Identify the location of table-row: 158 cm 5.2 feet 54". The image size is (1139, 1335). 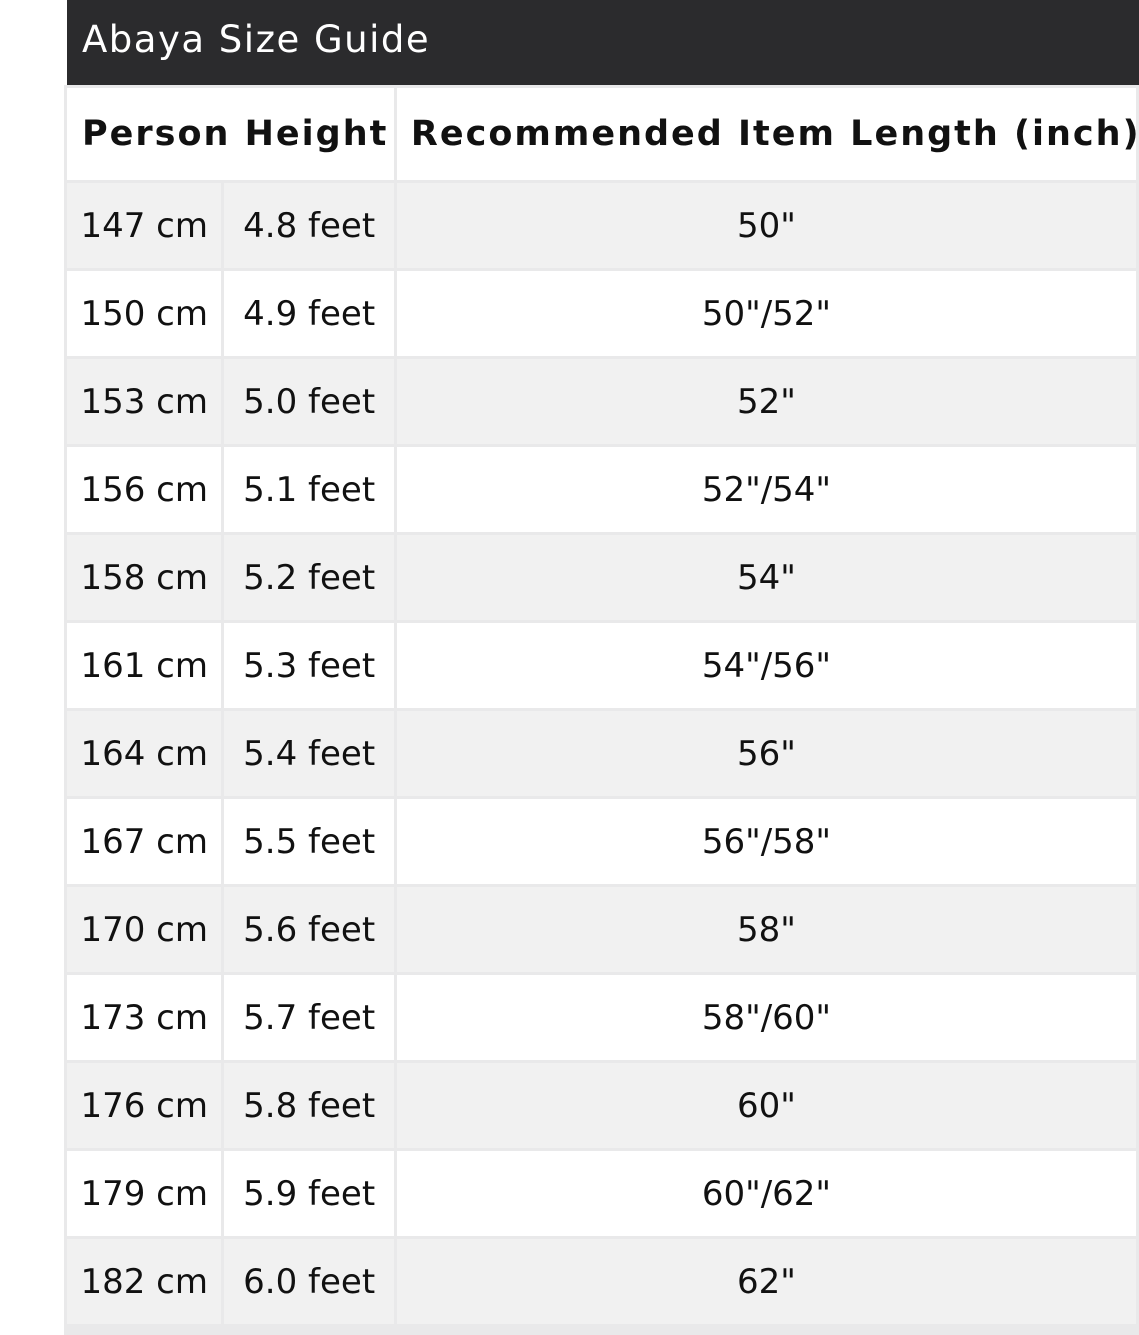
(601, 577).